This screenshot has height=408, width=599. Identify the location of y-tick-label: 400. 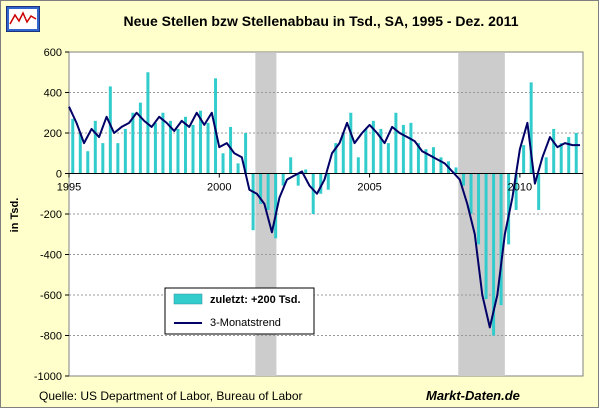
(53, 94).